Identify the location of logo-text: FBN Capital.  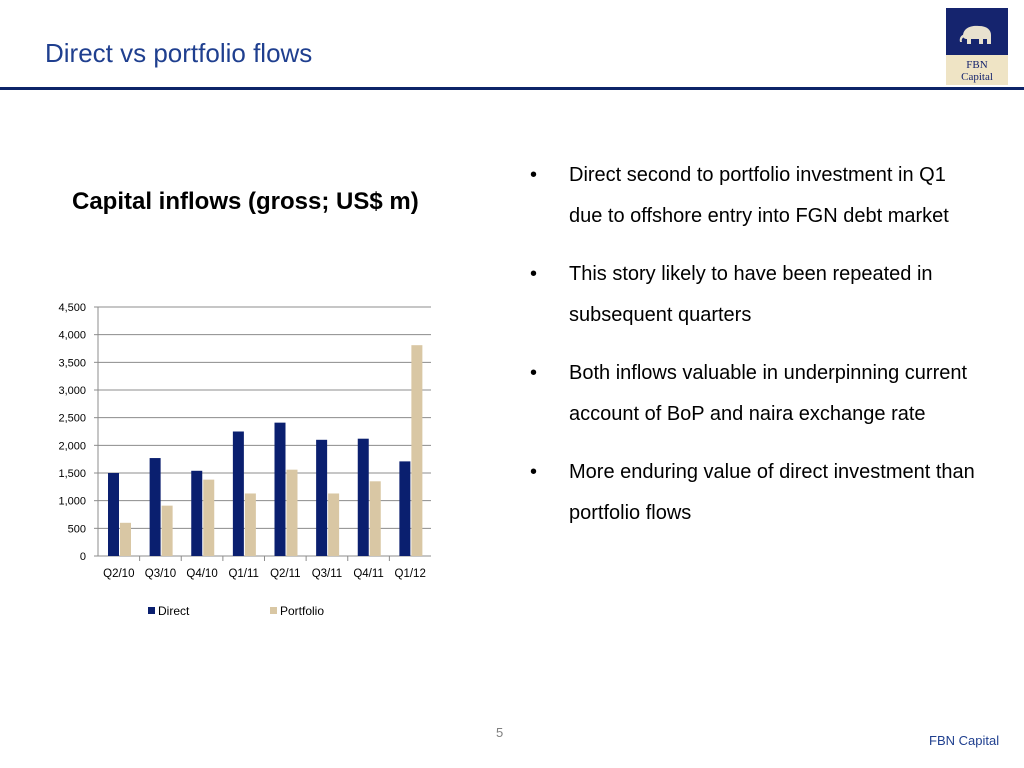
(977, 70).